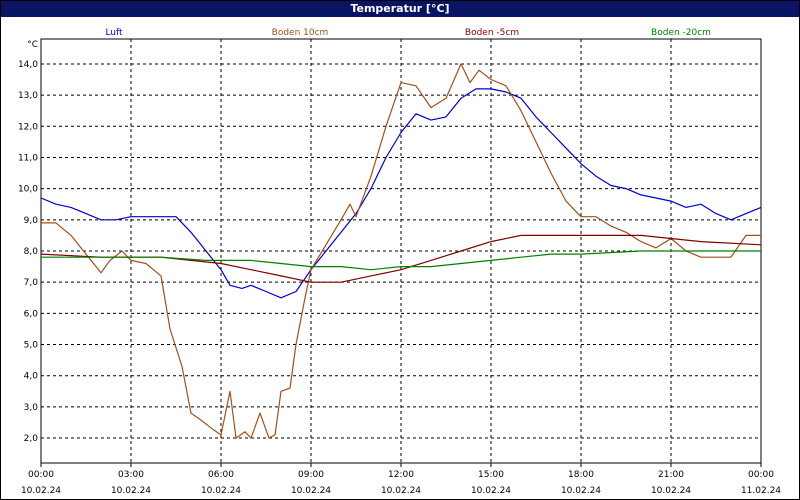  I want to click on legend-entry: Luft, so click(114, 33).